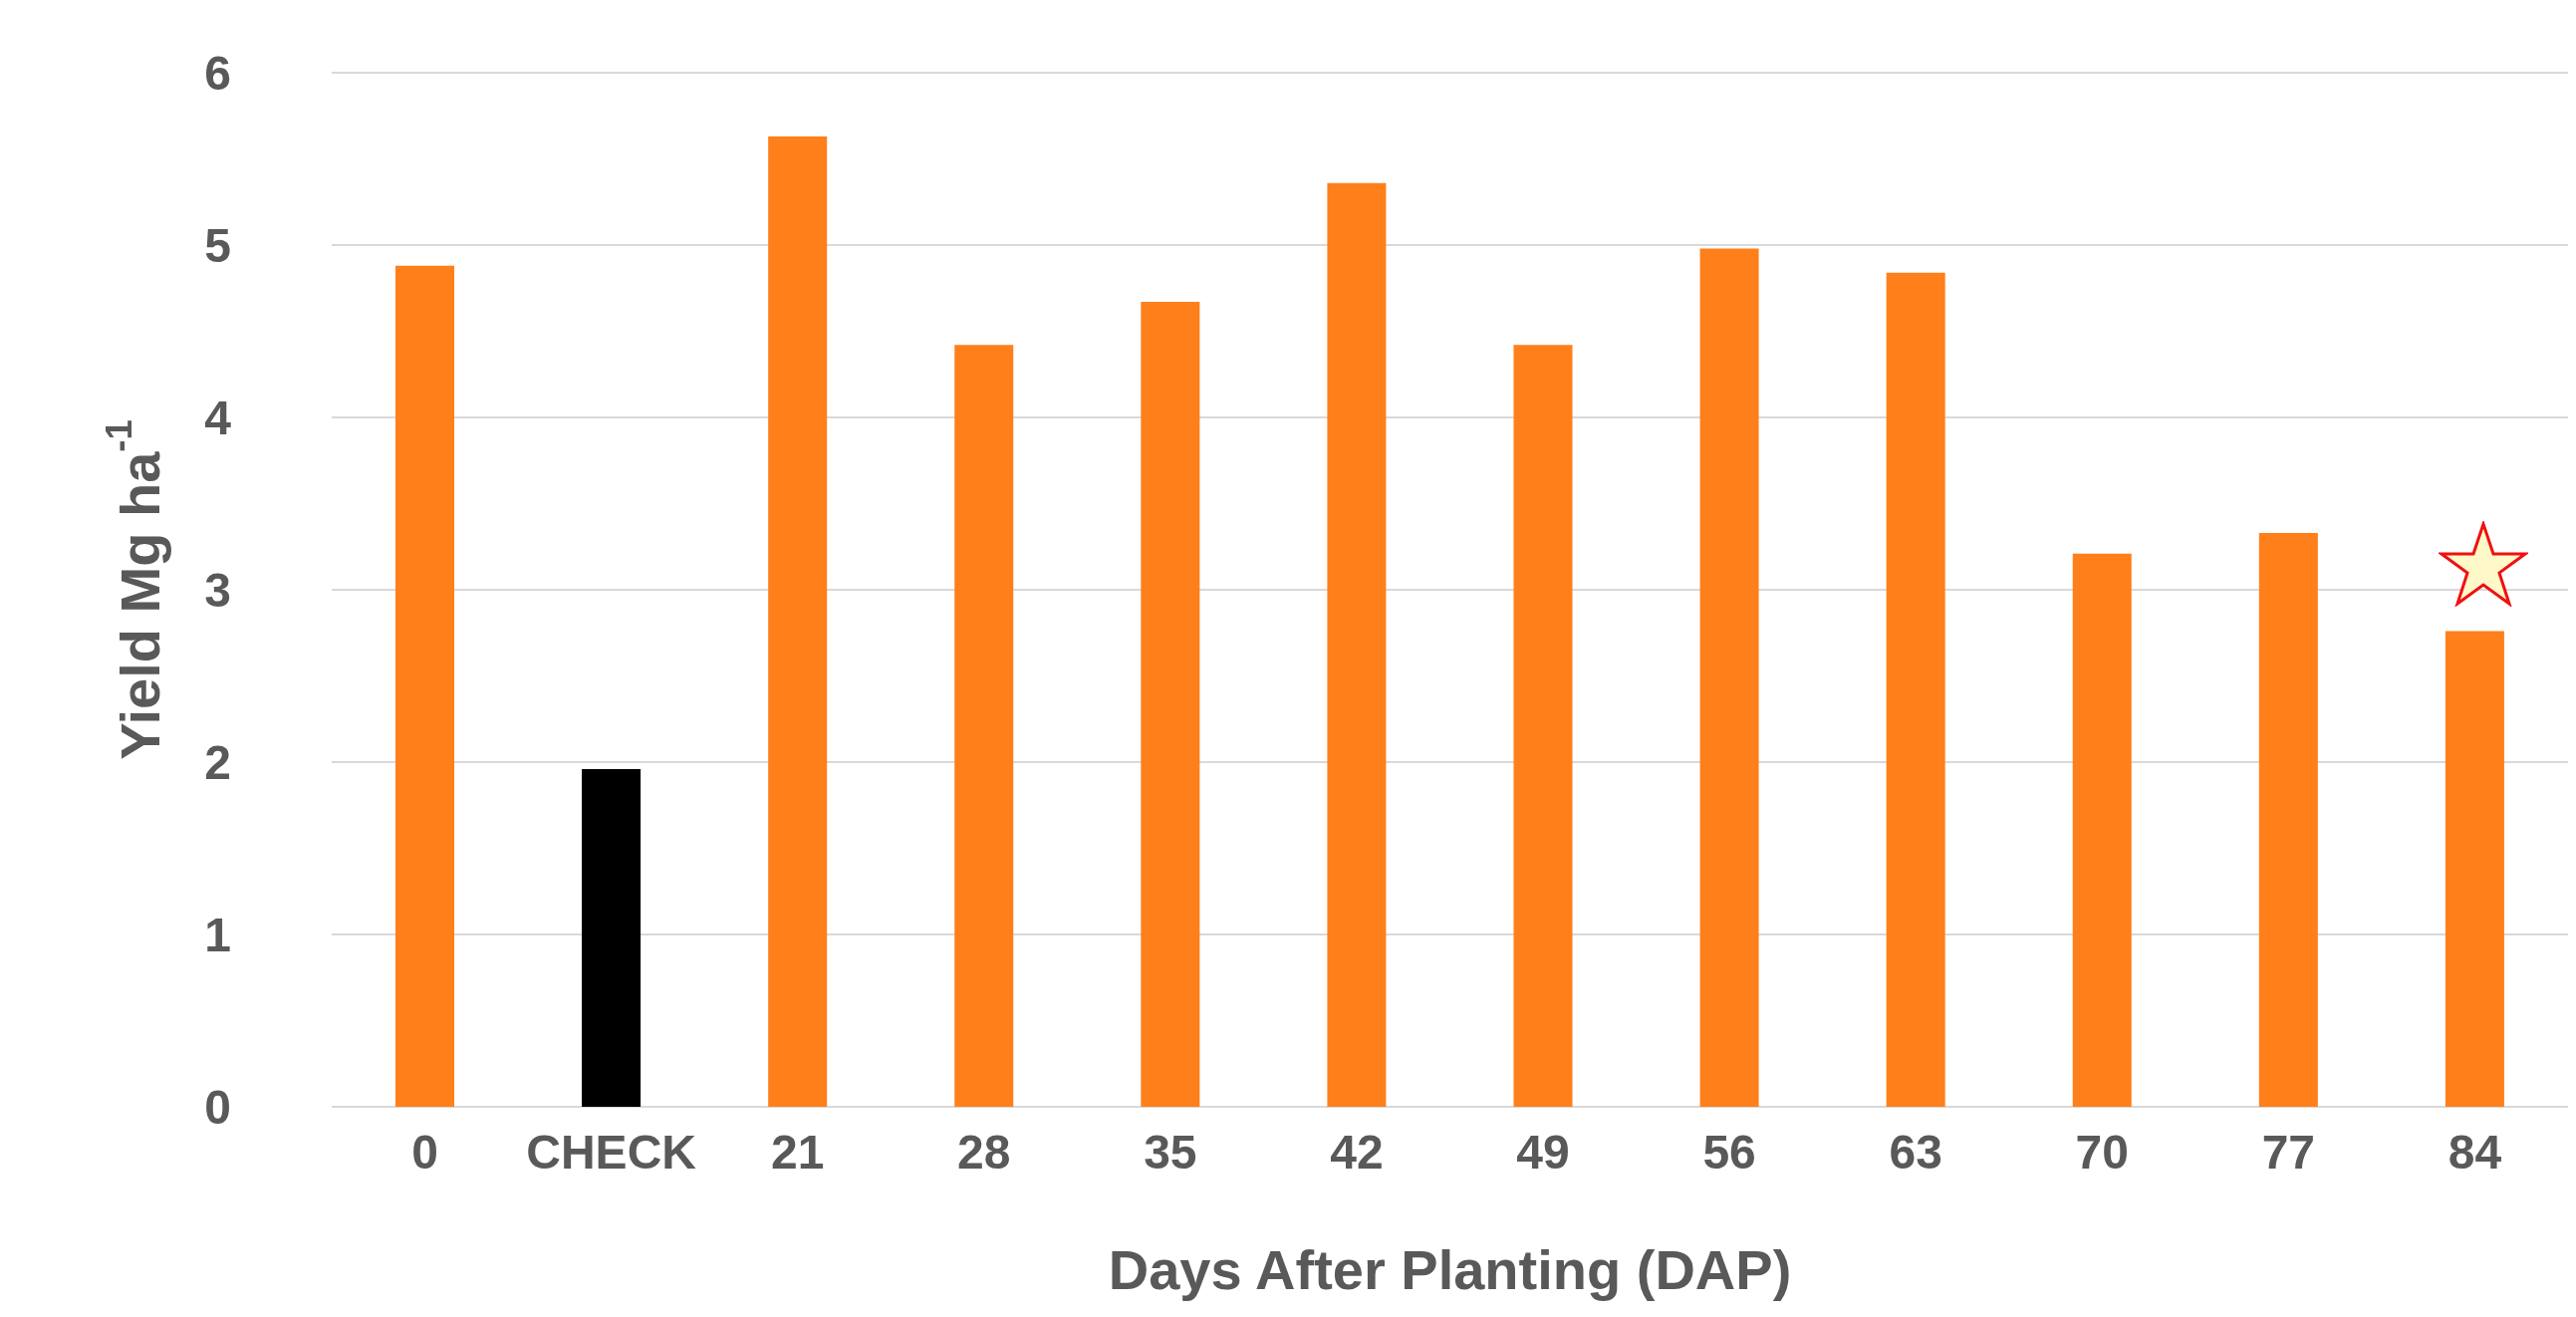  I want to click on x-tick-label: CHECK, so click(611, 1153).